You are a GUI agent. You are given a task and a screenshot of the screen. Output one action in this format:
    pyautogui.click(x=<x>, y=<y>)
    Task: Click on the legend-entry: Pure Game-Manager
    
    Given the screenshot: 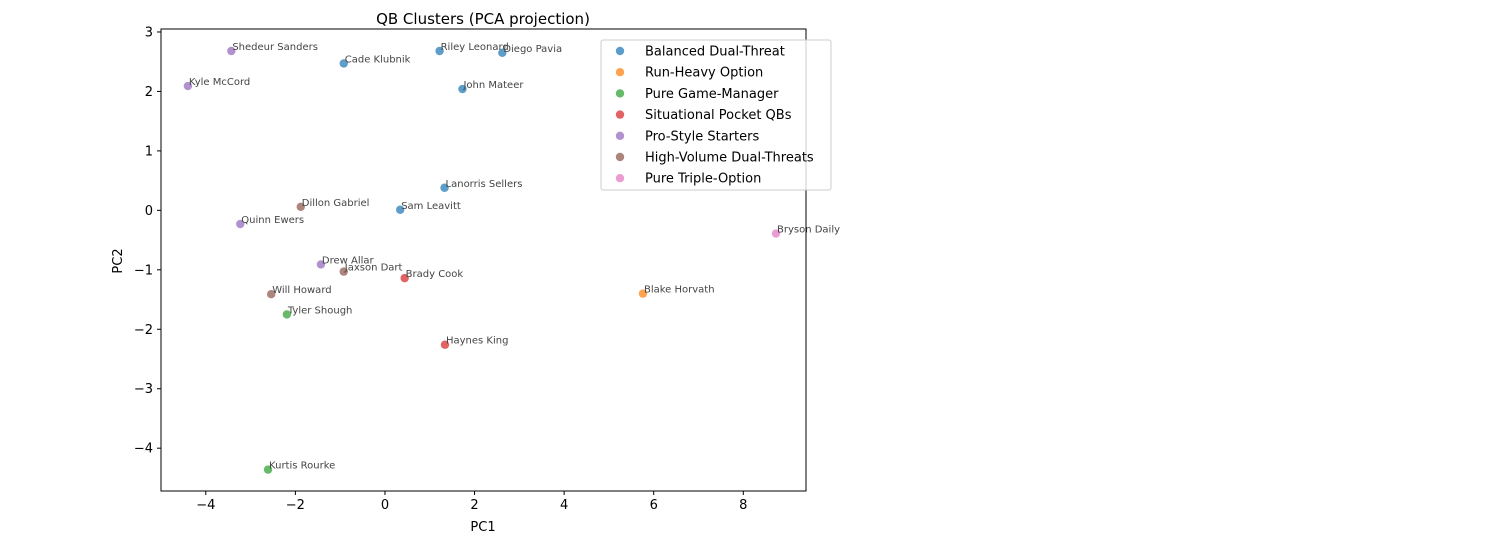 What is the action you would take?
    pyautogui.click(x=712, y=94)
    